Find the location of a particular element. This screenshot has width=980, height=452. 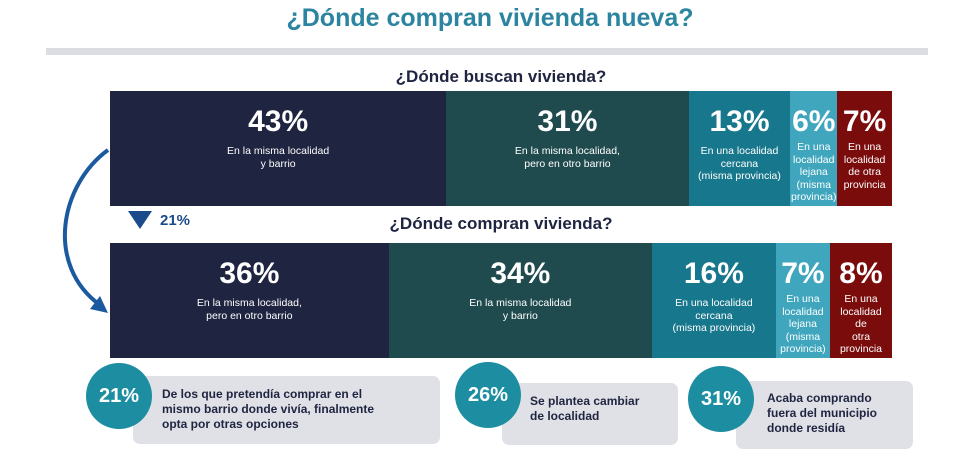

bar-segment: 34% En la misma localidad y barrio is located at coordinates (520, 300).